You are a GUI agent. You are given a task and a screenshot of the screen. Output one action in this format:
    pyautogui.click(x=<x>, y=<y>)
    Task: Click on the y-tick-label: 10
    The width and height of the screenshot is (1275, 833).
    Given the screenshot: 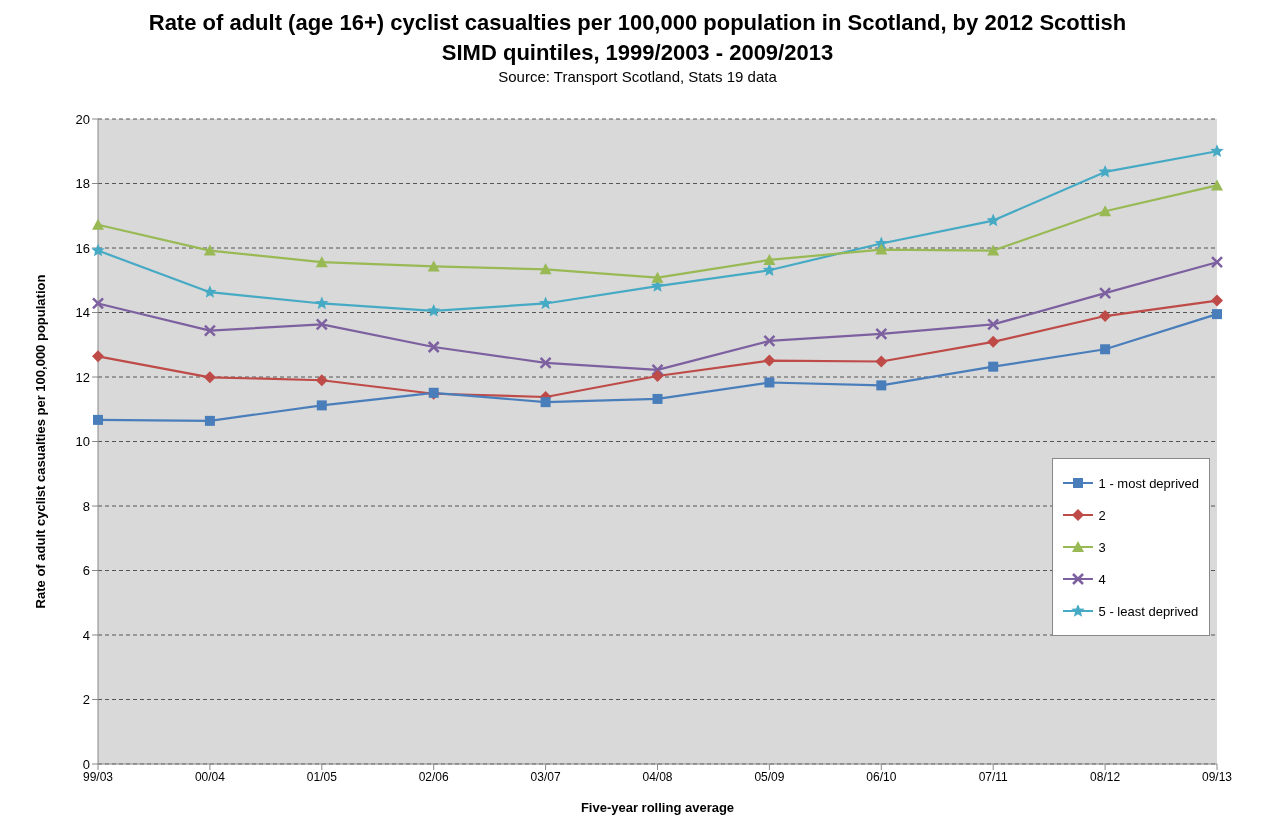 What is the action you would take?
    pyautogui.click(x=82, y=442)
    